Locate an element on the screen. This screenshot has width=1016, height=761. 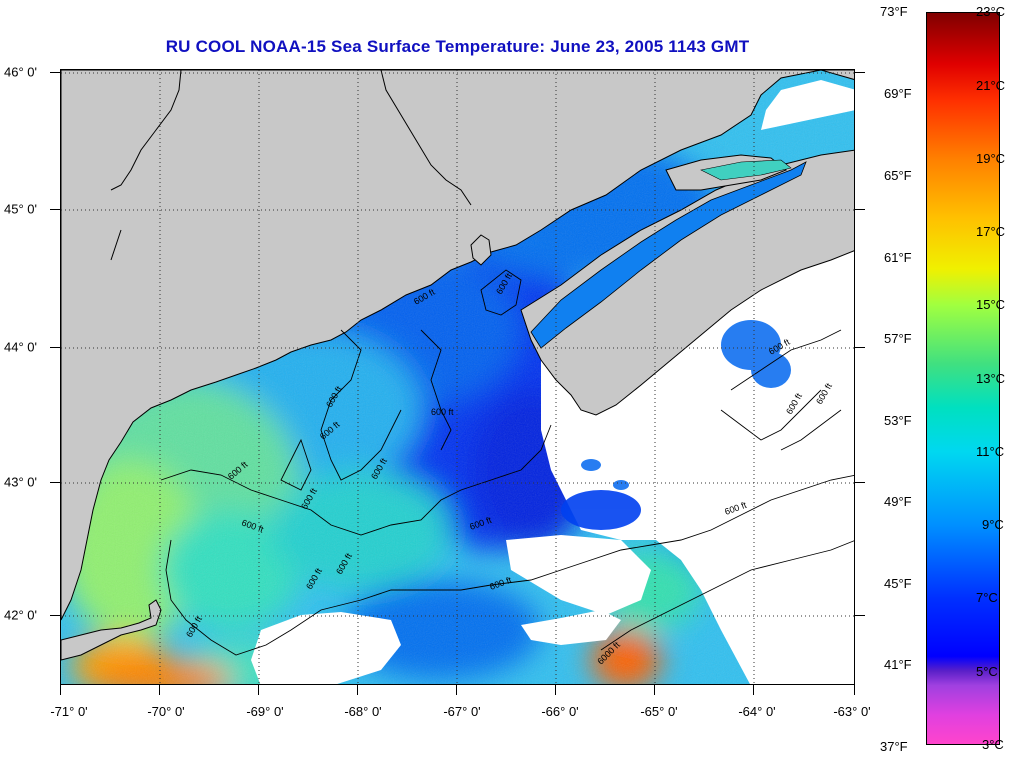
celsius-label: 21°C is located at coordinates (991, 85).